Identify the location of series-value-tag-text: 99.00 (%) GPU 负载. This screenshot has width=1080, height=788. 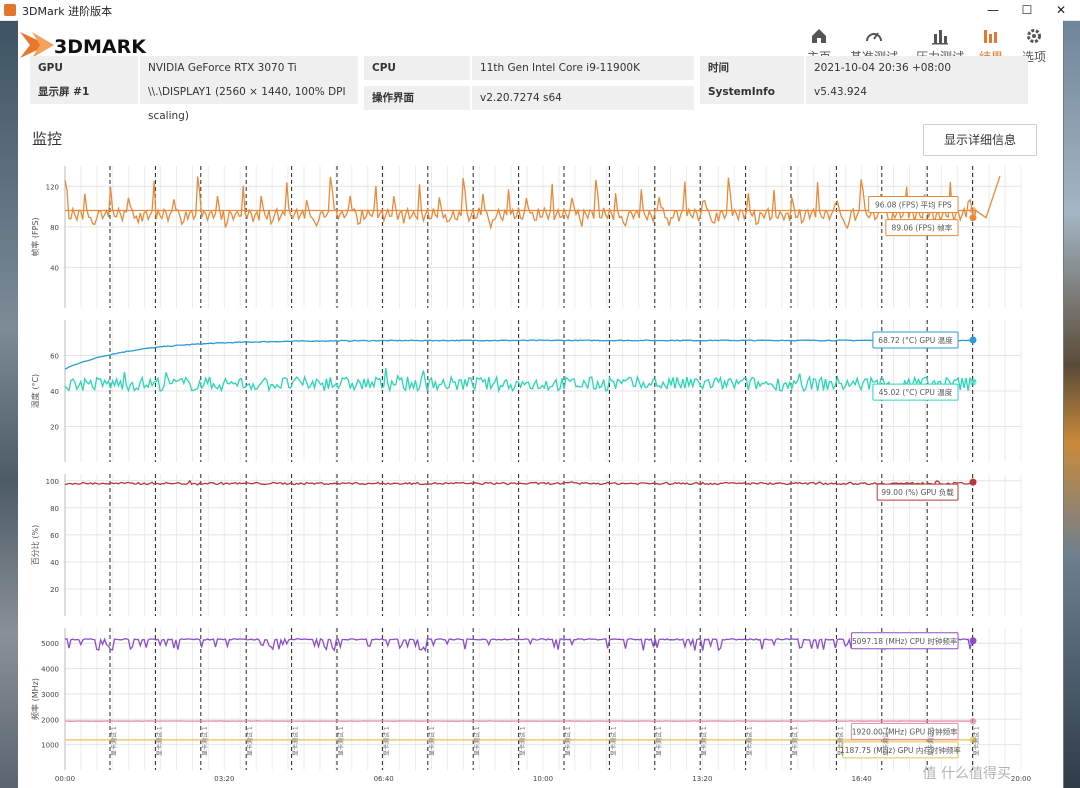
(917, 492).